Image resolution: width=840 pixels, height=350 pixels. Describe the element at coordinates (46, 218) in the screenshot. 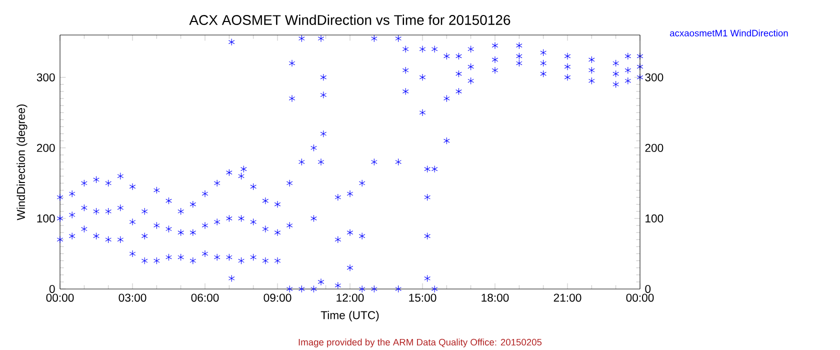

I see `y-tick-label: 100` at that location.